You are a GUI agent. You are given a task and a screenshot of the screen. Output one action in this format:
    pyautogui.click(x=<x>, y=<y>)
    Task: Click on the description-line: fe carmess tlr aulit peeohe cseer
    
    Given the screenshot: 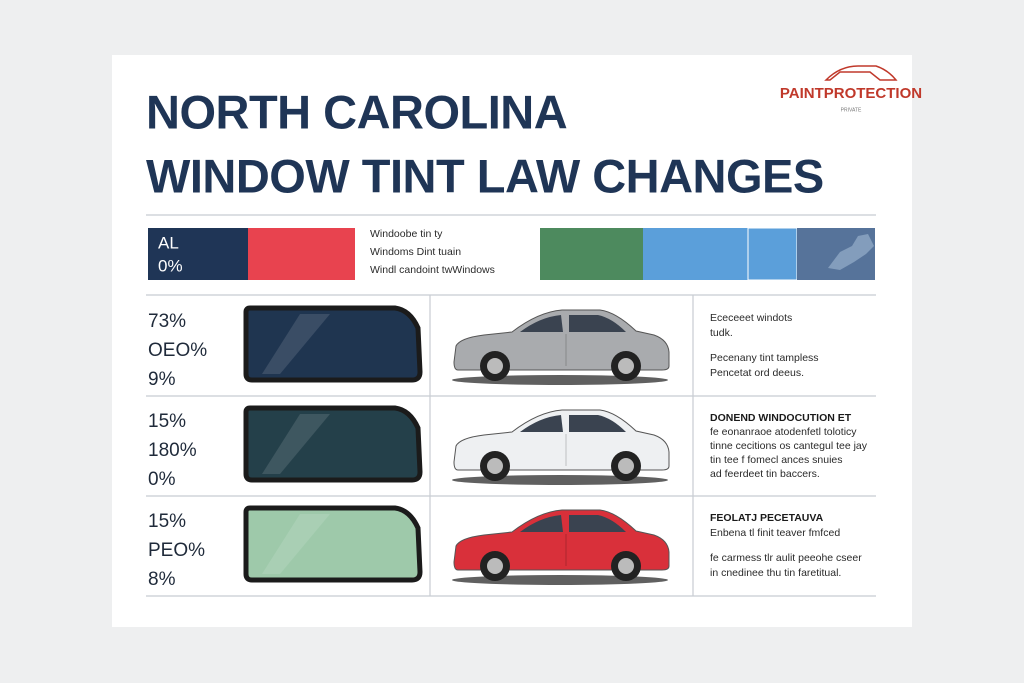 What is the action you would take?
    pyautogui.click(x=786, y=558)
    